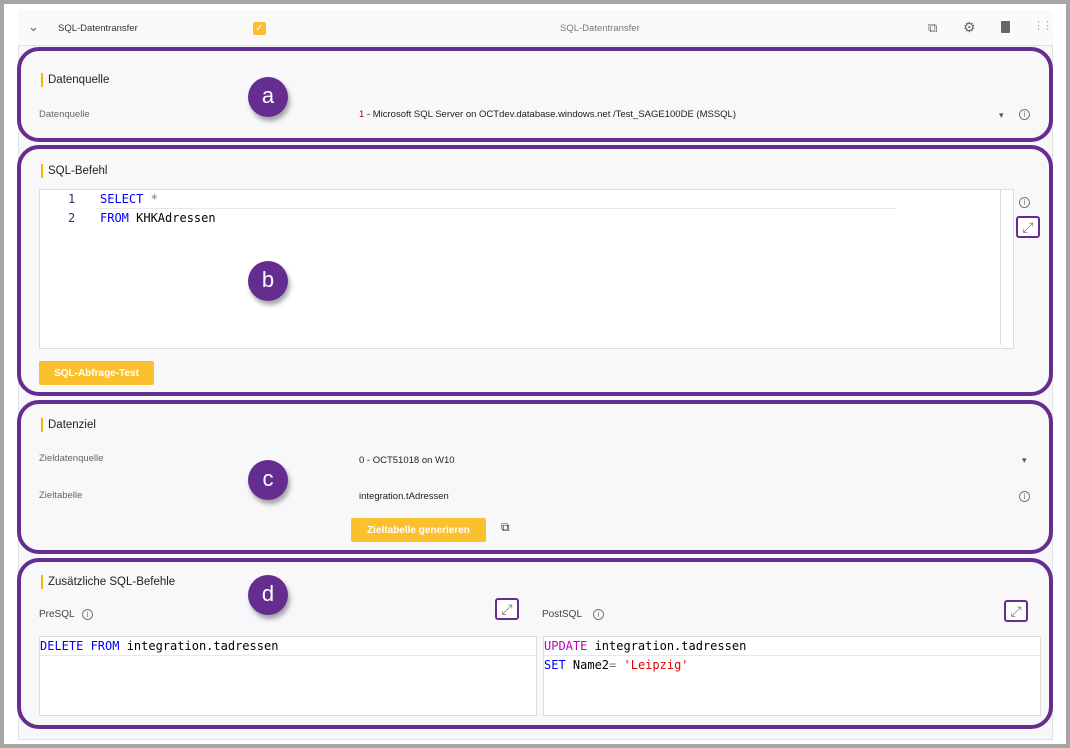 The width and height of the screenshot is (1070, 748). What do you see at coordinates (404, 496) in the screenshot?
I see `zieltabelle-input: integration.tAdressen` at bounding box center [404, 496].